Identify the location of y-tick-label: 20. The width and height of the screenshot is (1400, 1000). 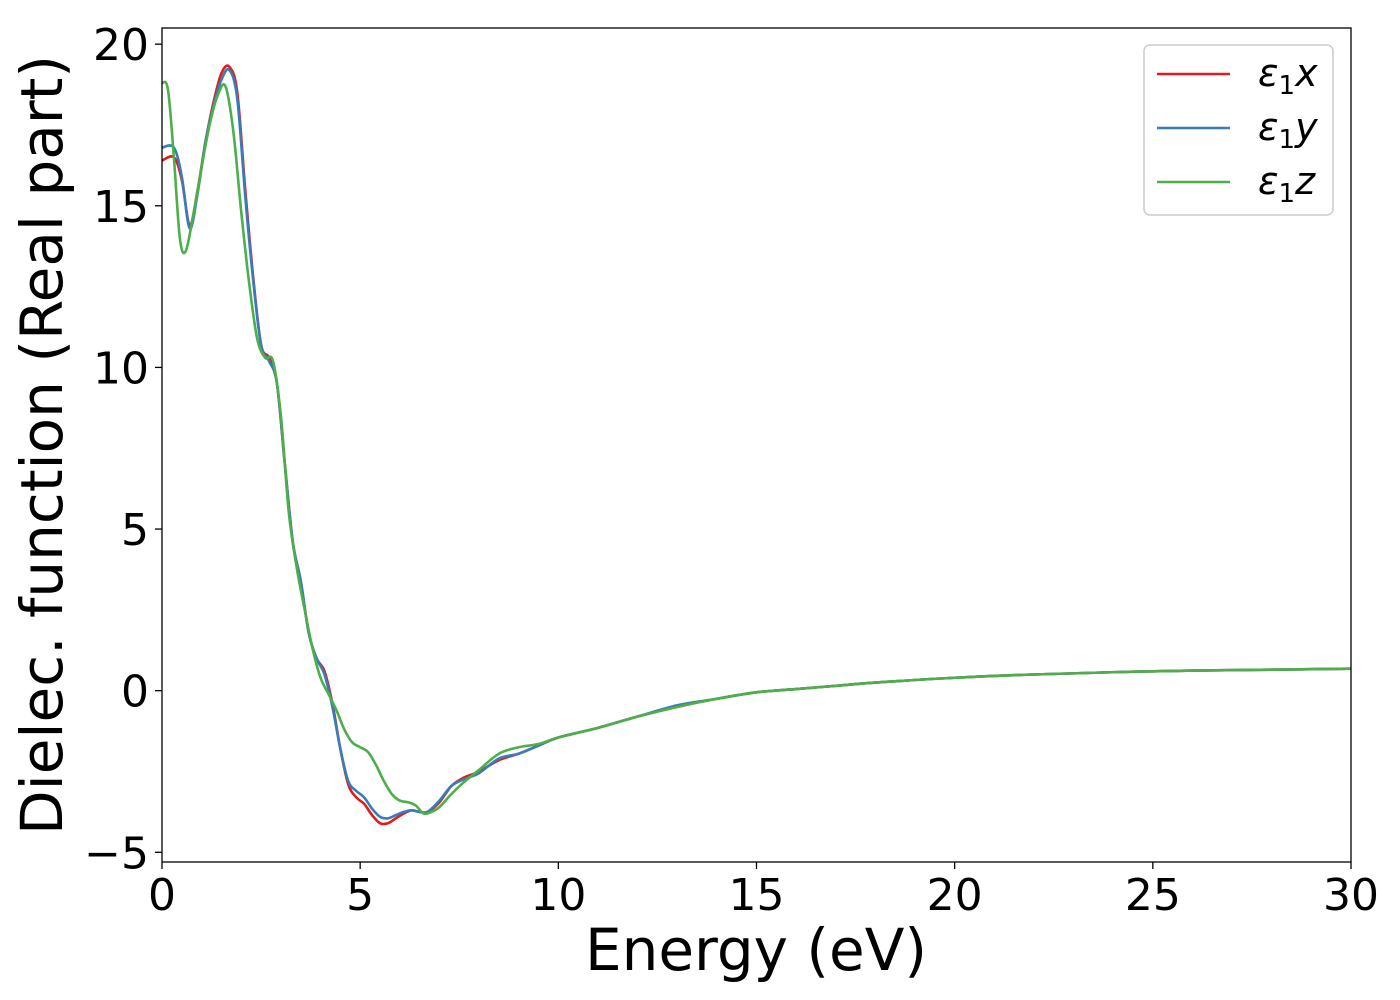
(121, 45).